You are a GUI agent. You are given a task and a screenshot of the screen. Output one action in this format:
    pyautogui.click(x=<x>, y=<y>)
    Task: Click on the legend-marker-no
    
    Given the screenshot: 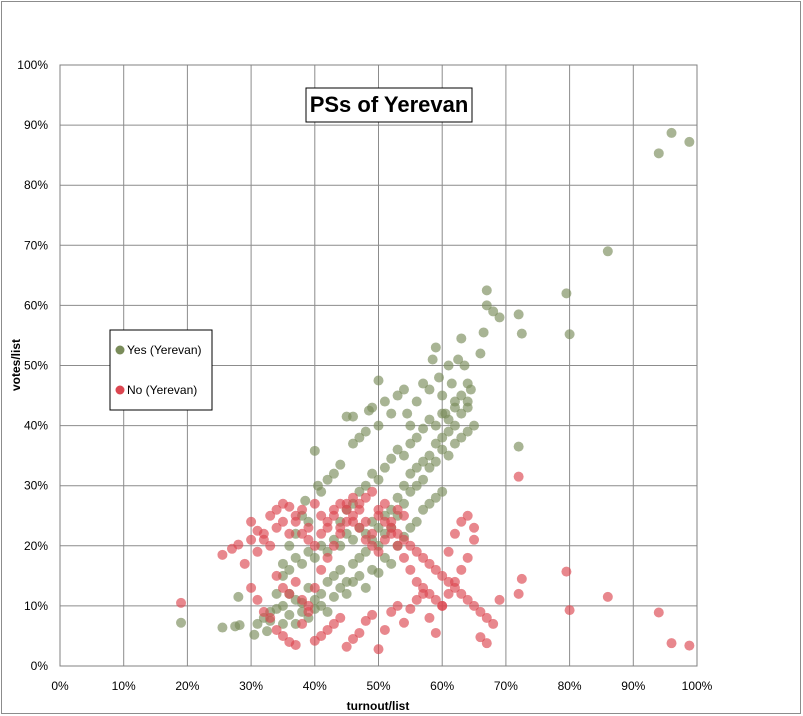 What is the action you would take?
    pyautogui.click(x=120, y=390)
    